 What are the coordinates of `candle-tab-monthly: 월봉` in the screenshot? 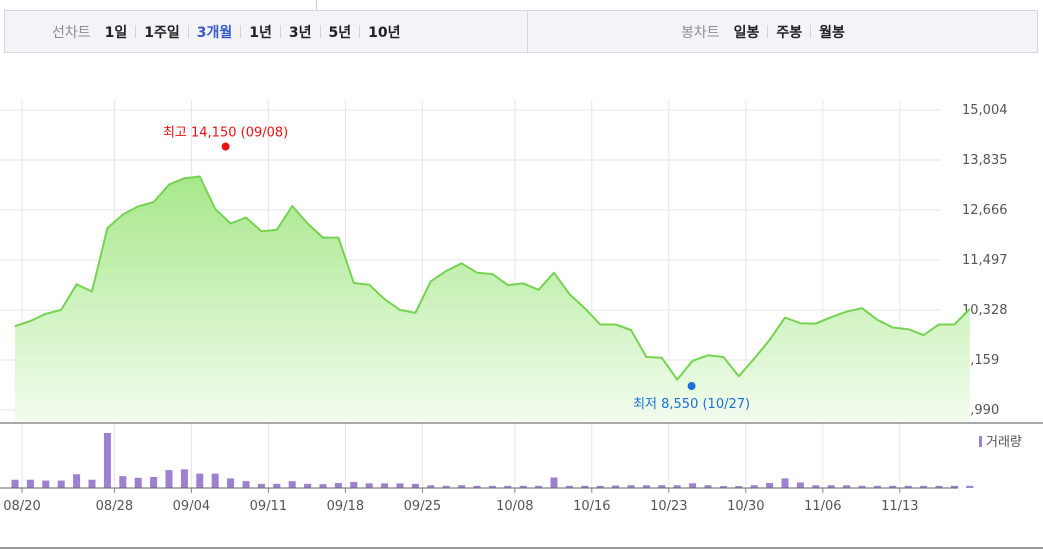 It's located at (832, 32).